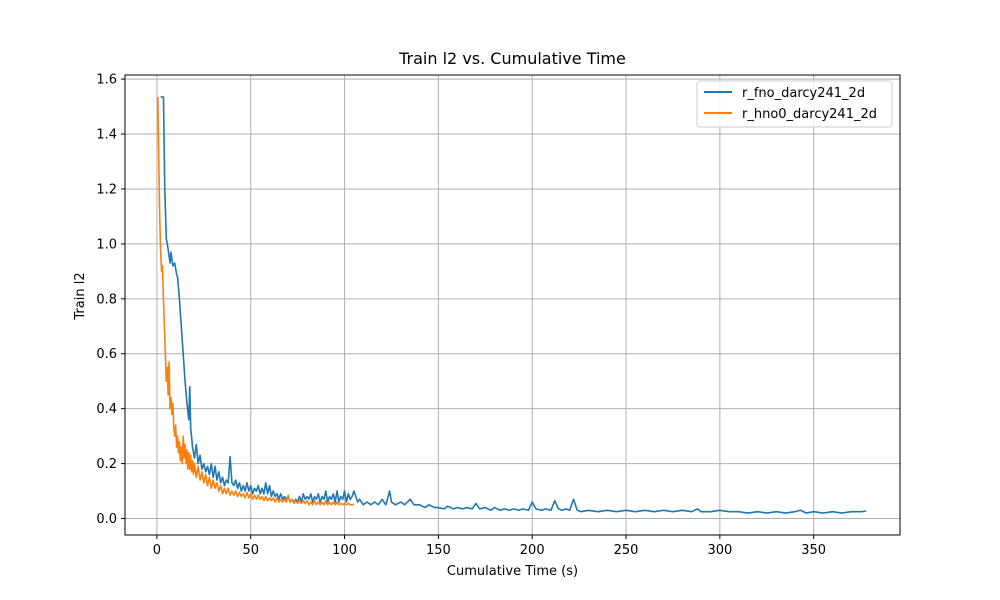 This screenshot has width=1000, height=600. Describe the element at coordinates (80, 296) in the screenshot. I see `y-axis-label: Train l2` at that location.